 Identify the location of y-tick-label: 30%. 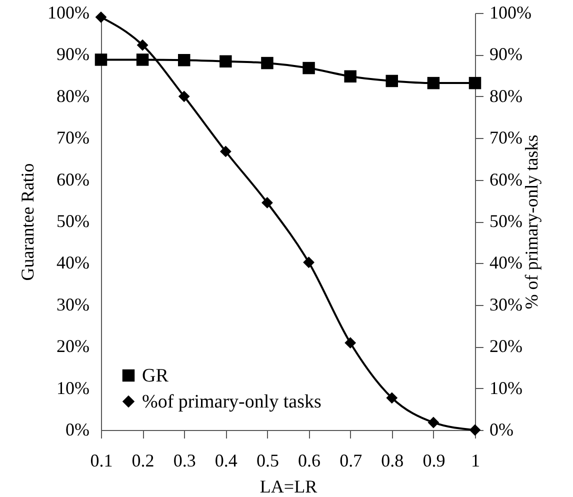
(73, 304).